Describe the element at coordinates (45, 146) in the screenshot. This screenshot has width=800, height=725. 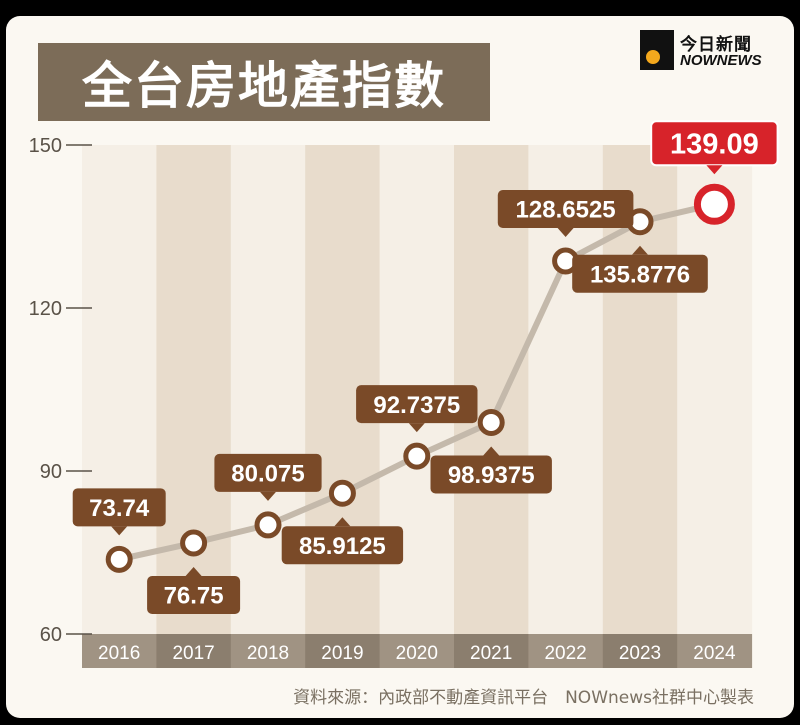
I see `y-tick-label: 150` at that location.